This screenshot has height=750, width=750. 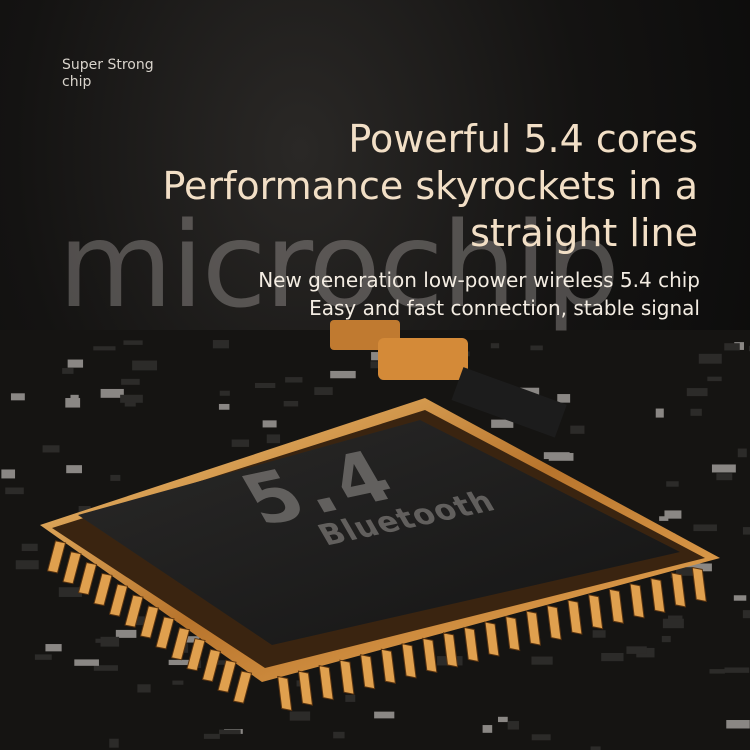 I want to click on eyebrow-label: Super Strong chip, so click(x=108, y=74).